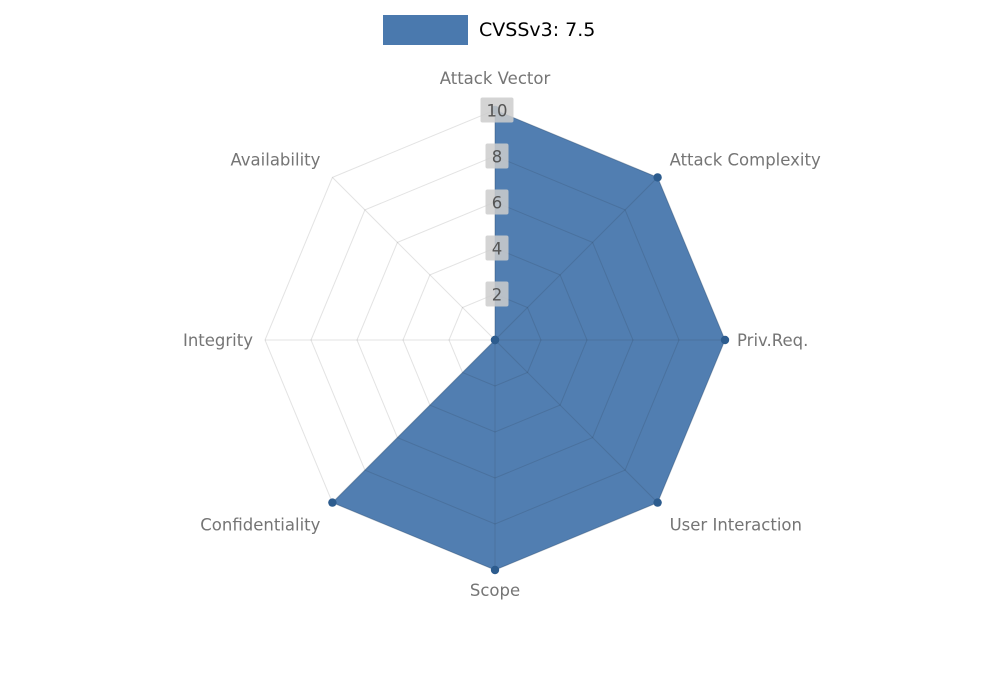  What do you see at coordinates (425, 30) in the screenshot?
I see `legend-swatch` at bounding box center [425, 30].